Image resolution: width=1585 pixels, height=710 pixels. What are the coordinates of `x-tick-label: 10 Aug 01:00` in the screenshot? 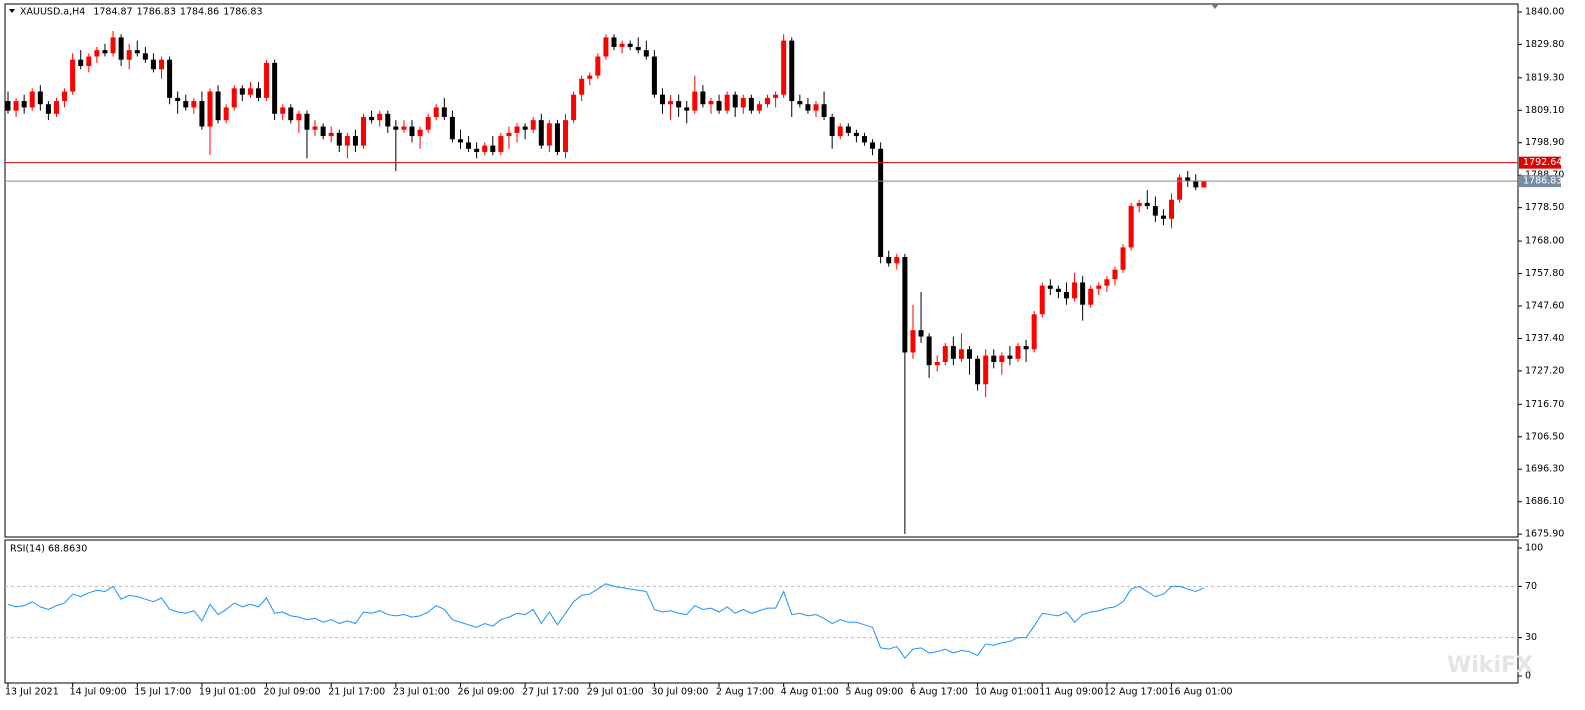 It's located at (1007, 692).